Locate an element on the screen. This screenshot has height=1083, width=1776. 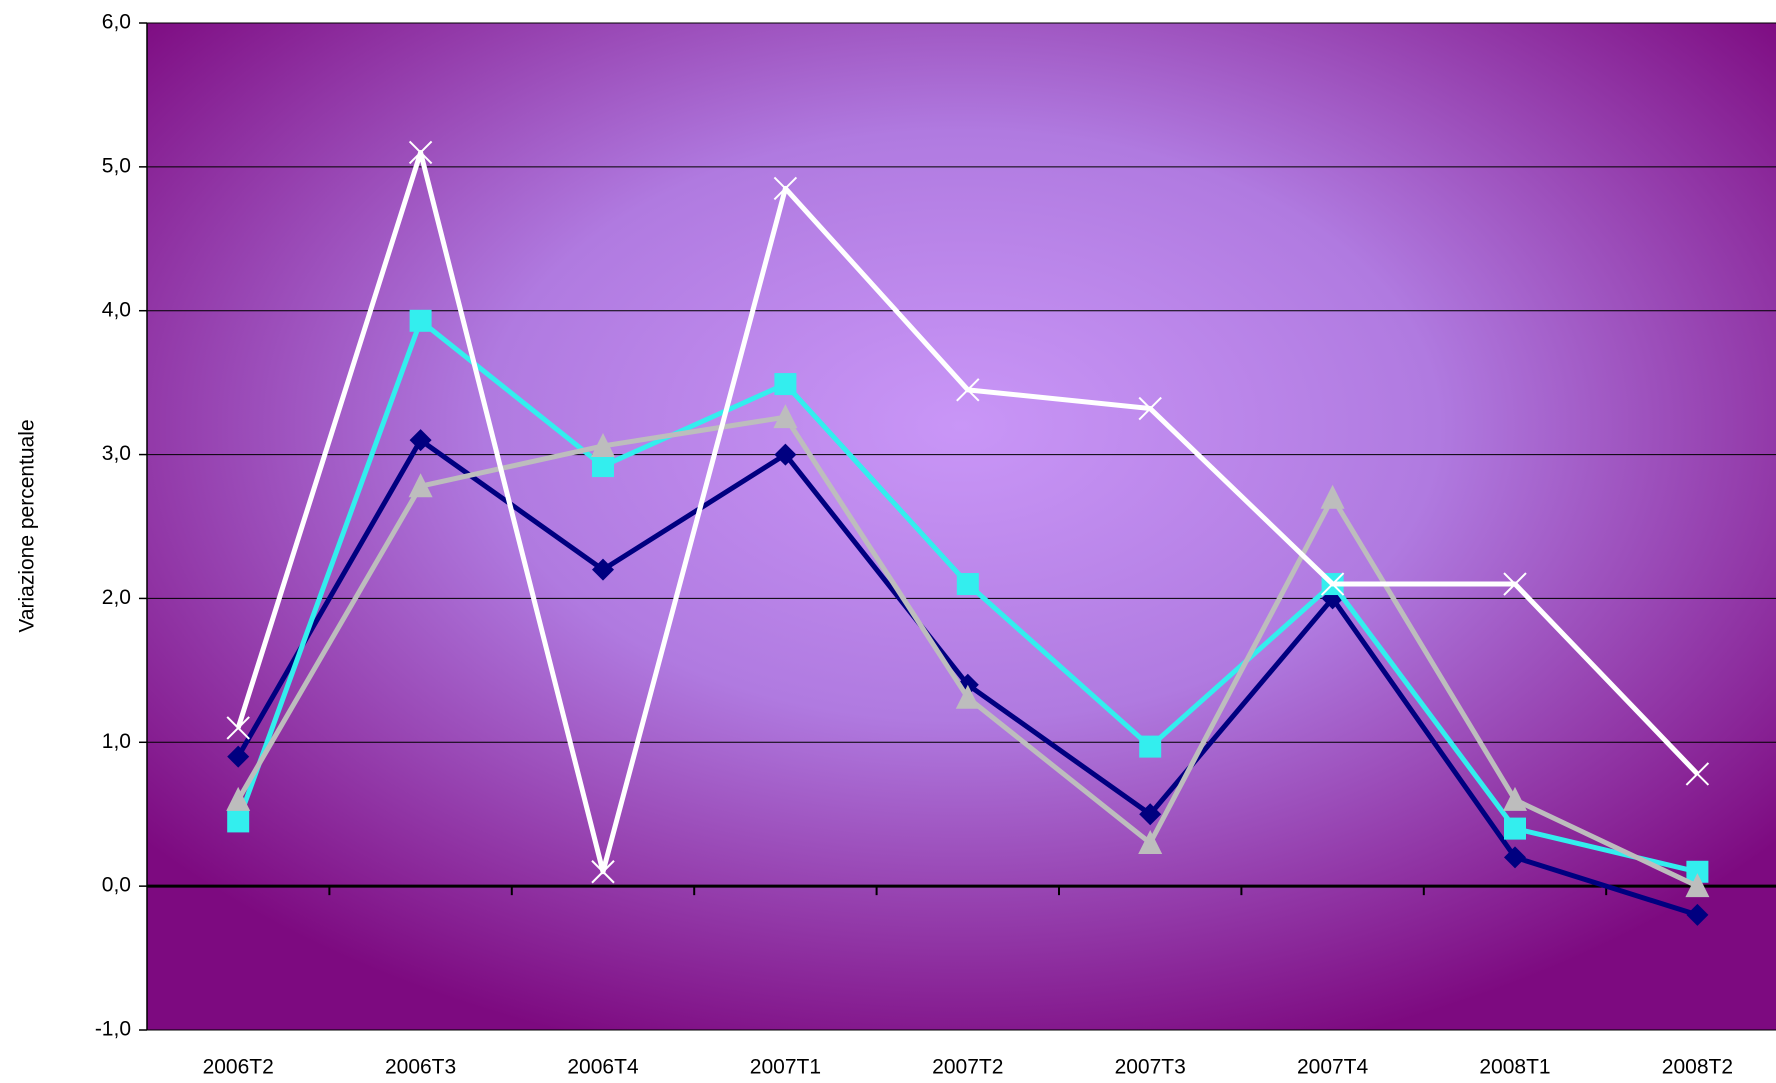
x-tick-label: 2008T2 is located at coordinates (1697, 1067).